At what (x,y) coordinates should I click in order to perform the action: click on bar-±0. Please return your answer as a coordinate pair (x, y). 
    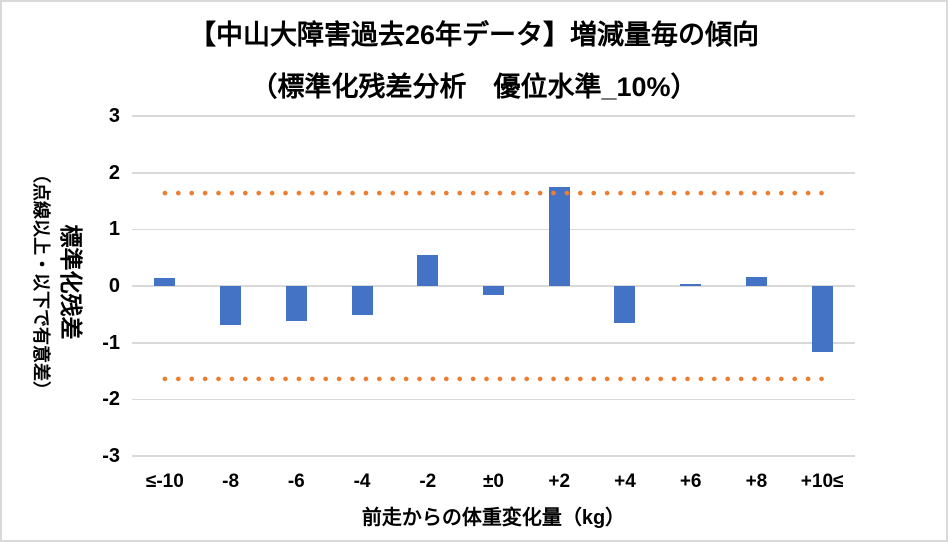
    Looking at the image, I should click on (493, 291).